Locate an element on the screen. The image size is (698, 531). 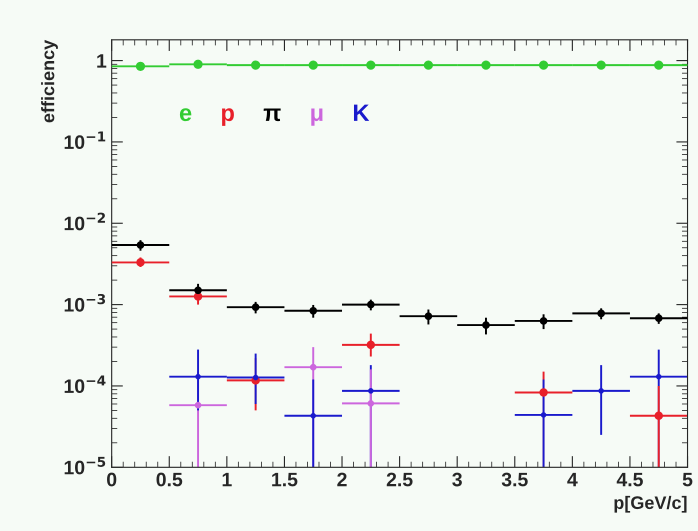
y-tick-label: 10$^{−1}$ is located at coordinates (85, 140).